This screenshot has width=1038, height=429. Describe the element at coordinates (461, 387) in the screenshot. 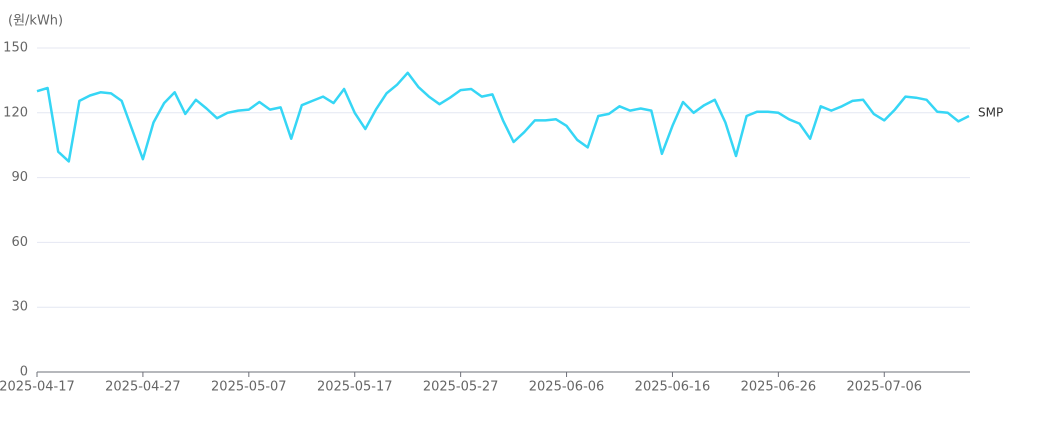

I see `x-tick-label: 2025-05-27` at that location.